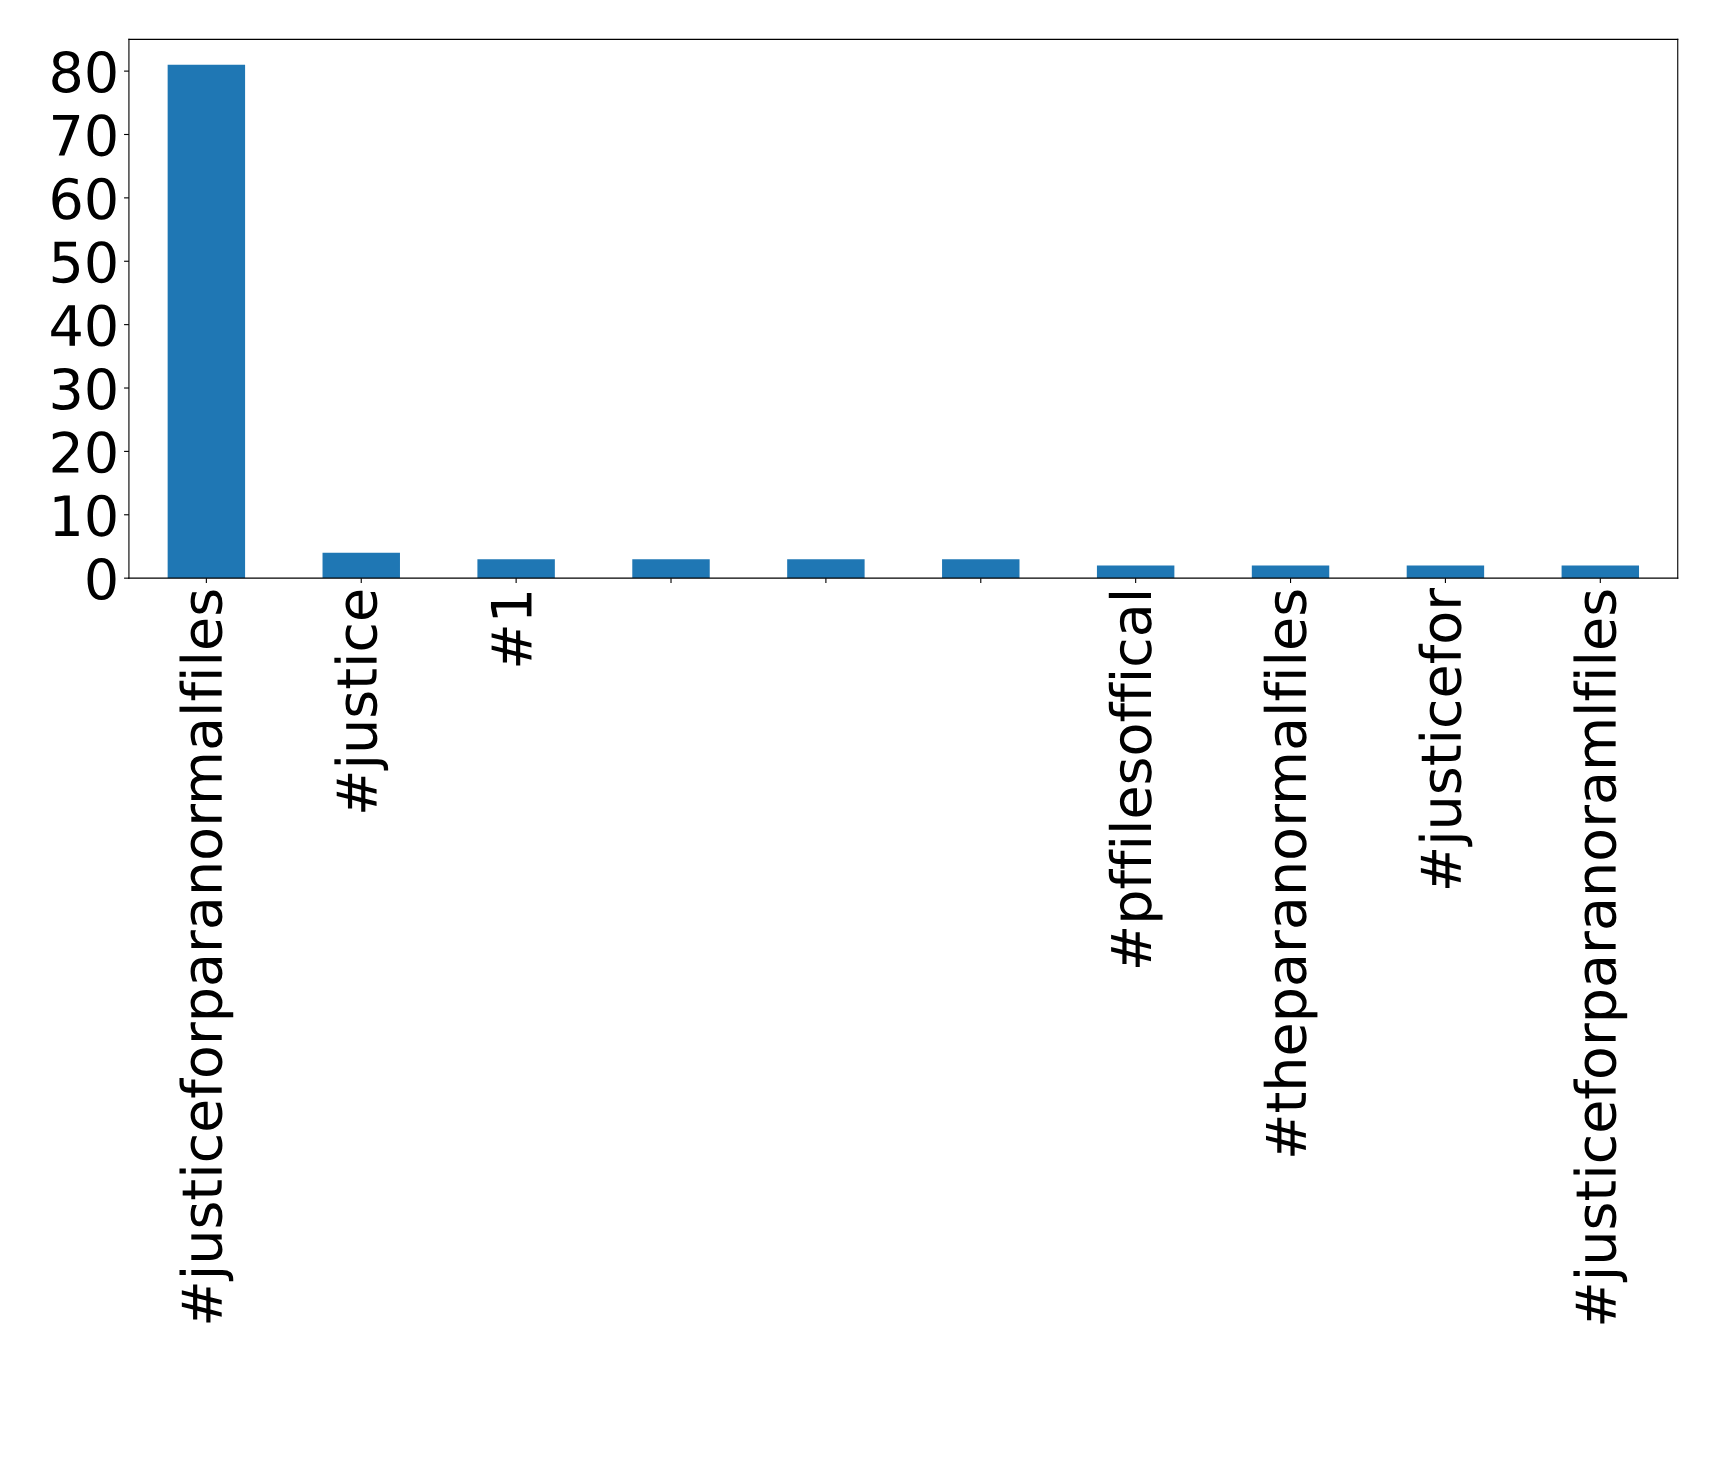 Image resolution: width=1719 pixels, height=1460 pixels. What do you see at coordinates (83, 325) in the screenshot?
I see `y-tick-label: 40` at bounding box center [83, 325].